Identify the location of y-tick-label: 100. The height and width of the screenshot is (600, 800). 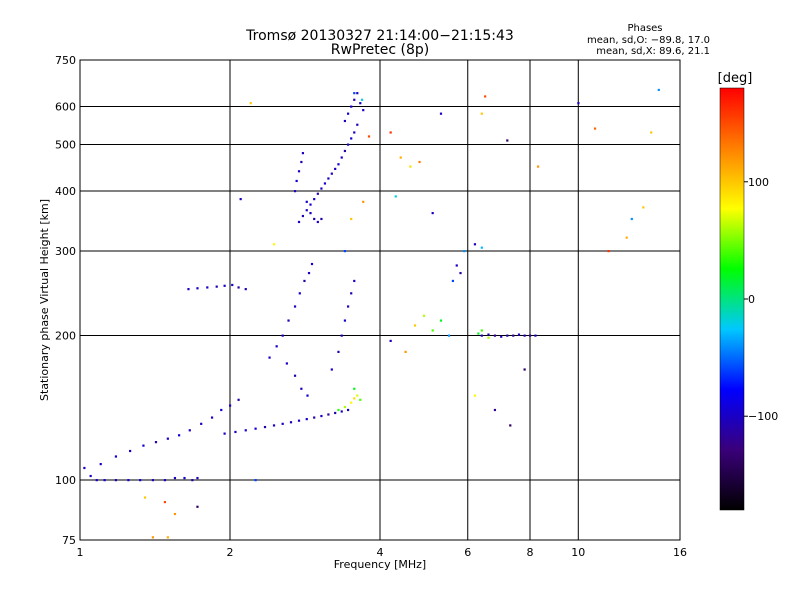
(65, 480).